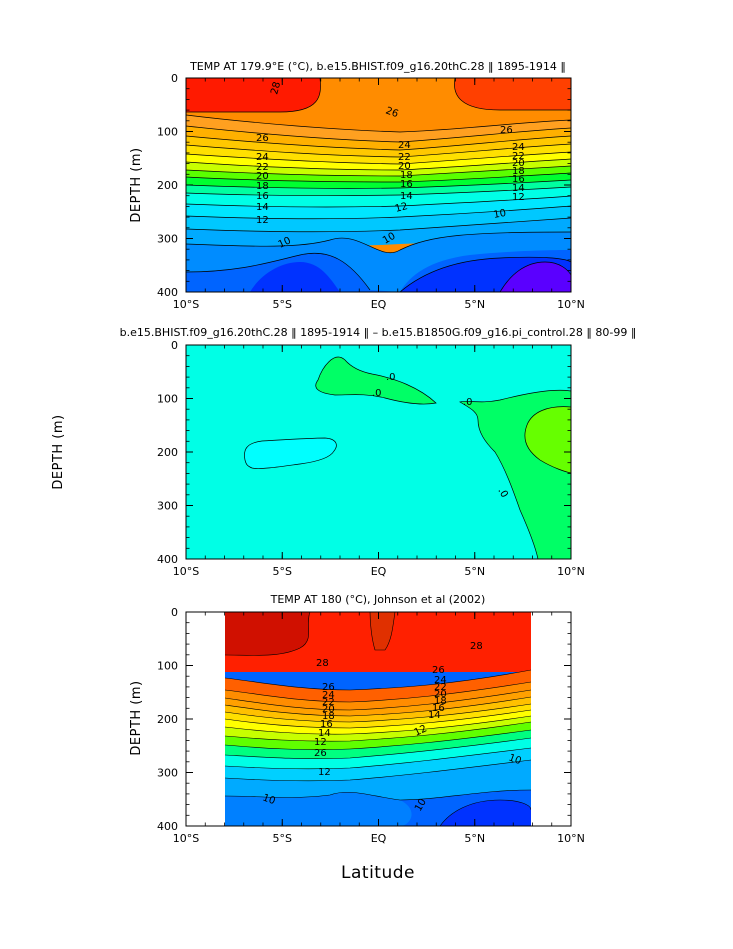 This screenshot has height=949, width=733. I want to click on panel-1-x-axis: 10°S 5°S EQ 5°N 10°N, so click(379, 194).